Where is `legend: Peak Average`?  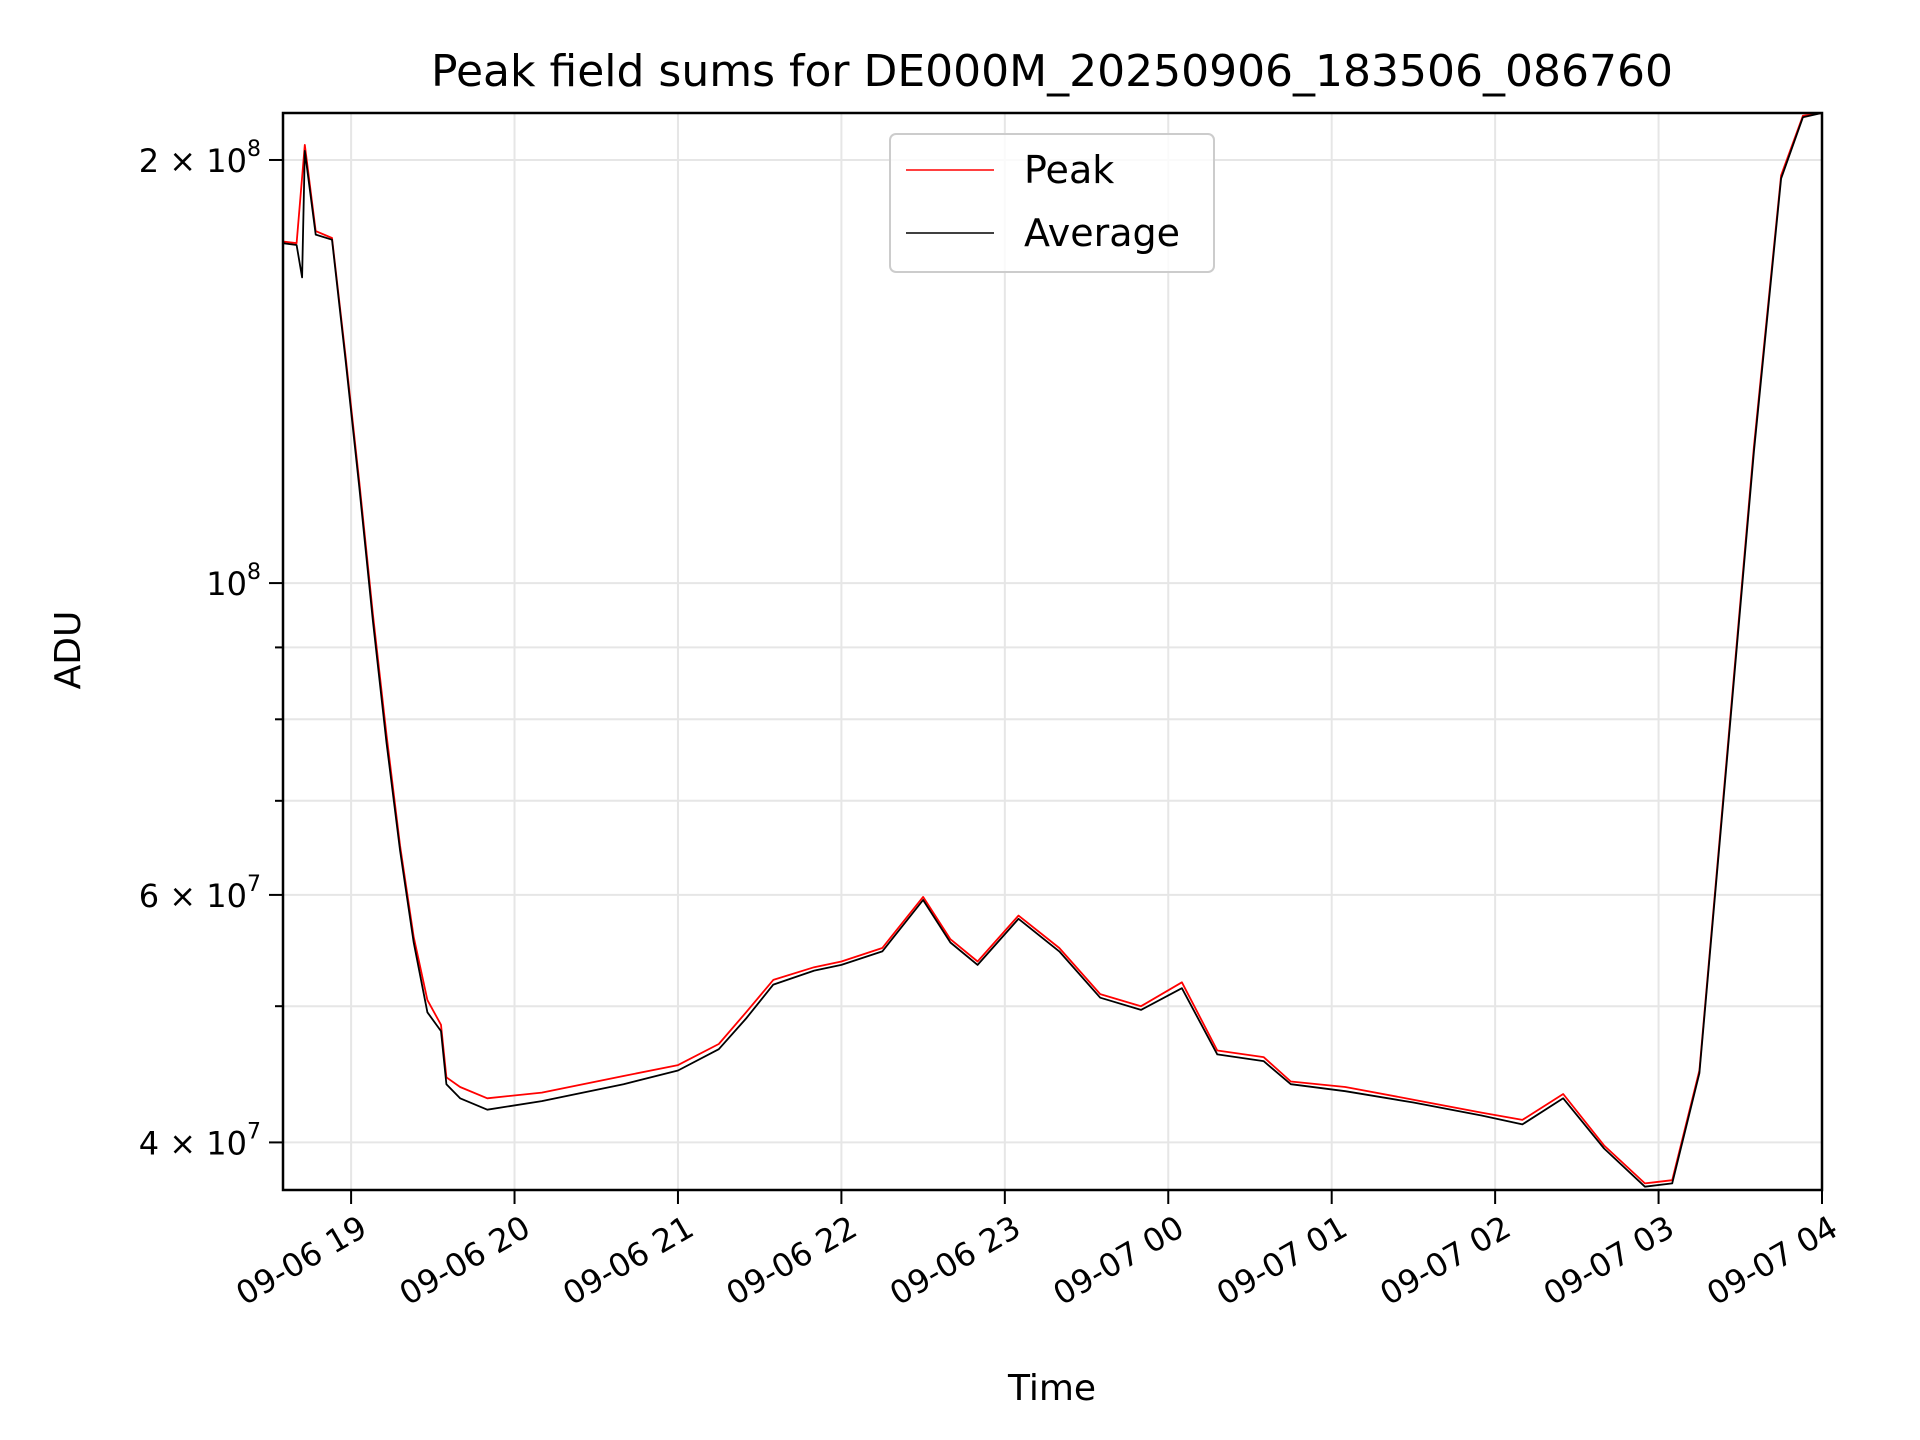
legend: Peak Average is located at coordinates (1052, 203).